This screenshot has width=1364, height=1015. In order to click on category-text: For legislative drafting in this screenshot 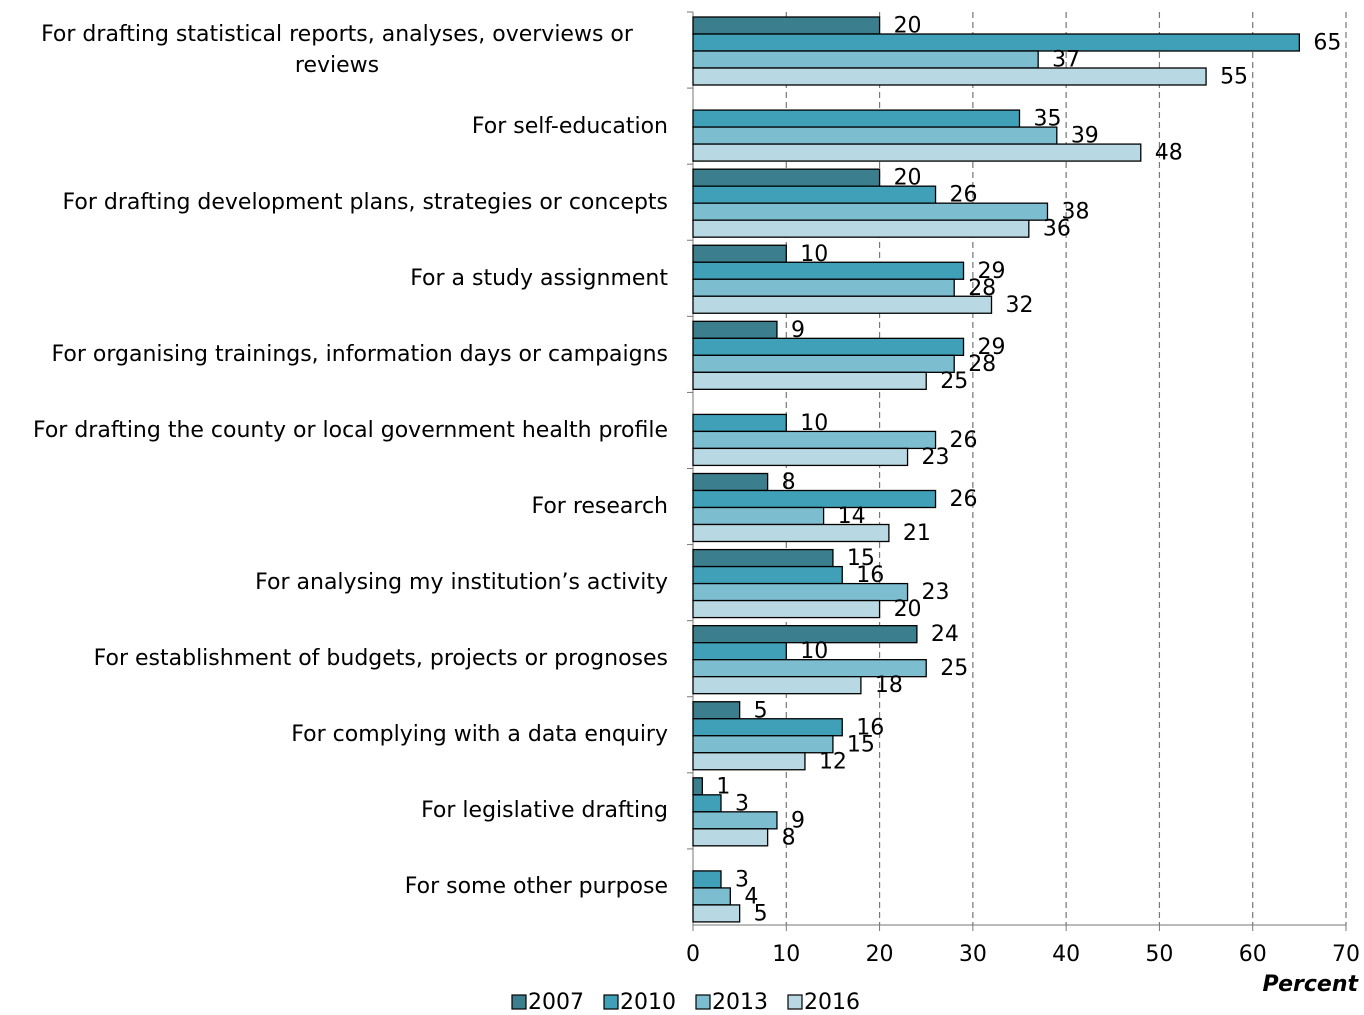, I will do `click(544, 811)`.